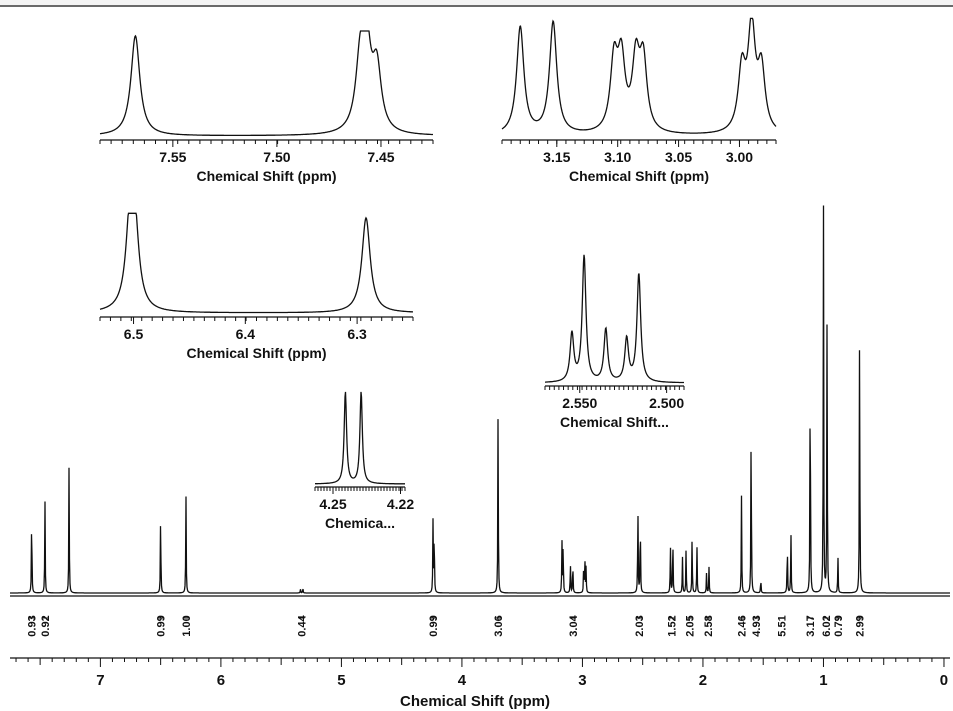 Image resolution: width=953 pixels, height=711 pixels. What do you see at coordinates (134, 334) in the screenshot?
I see `inset-tick-label: 6.5` at bounding box center [134, 334].